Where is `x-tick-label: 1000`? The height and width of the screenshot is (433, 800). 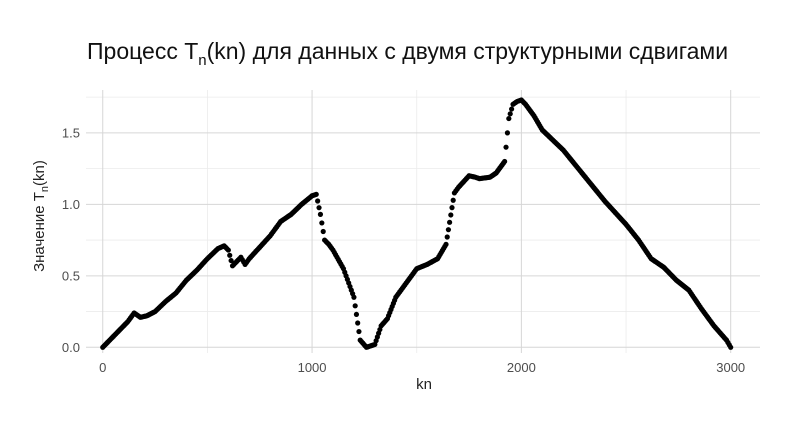
x-tick-label: 1000 is located at coordinates (312, 367).